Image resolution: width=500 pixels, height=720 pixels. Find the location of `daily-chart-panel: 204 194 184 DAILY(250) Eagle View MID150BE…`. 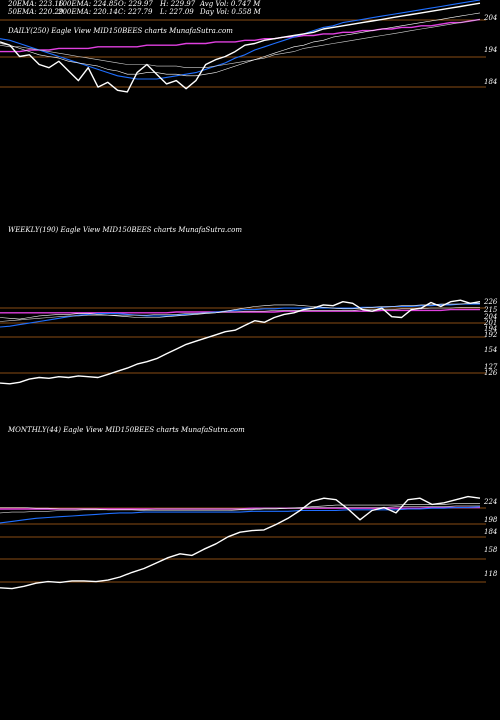

daily-chart-panel: 204 194 184 DAILY(250) Eagle View MID150BE… is located at coordinates (250, 50).